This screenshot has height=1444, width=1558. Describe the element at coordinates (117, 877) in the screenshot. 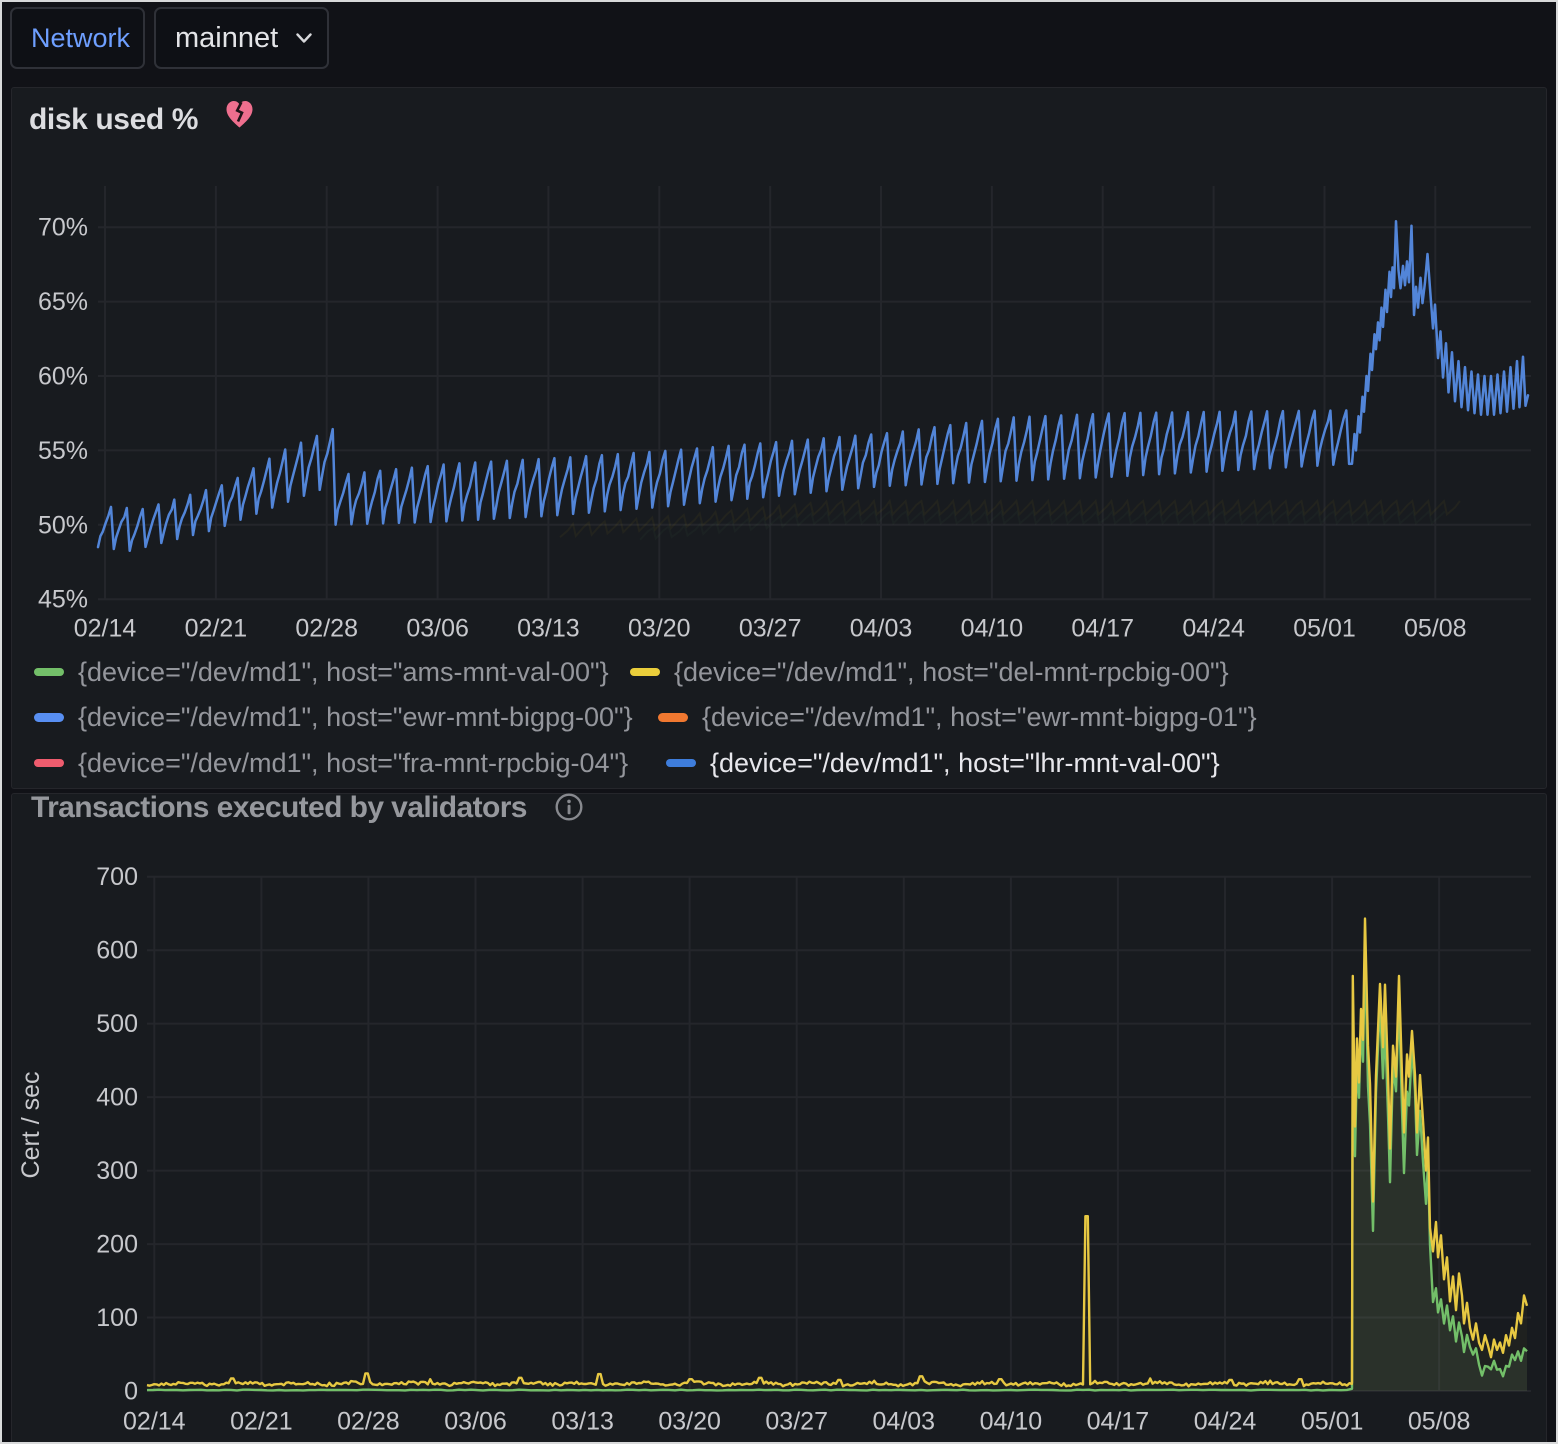

I see `svg-text: 700` at that location.